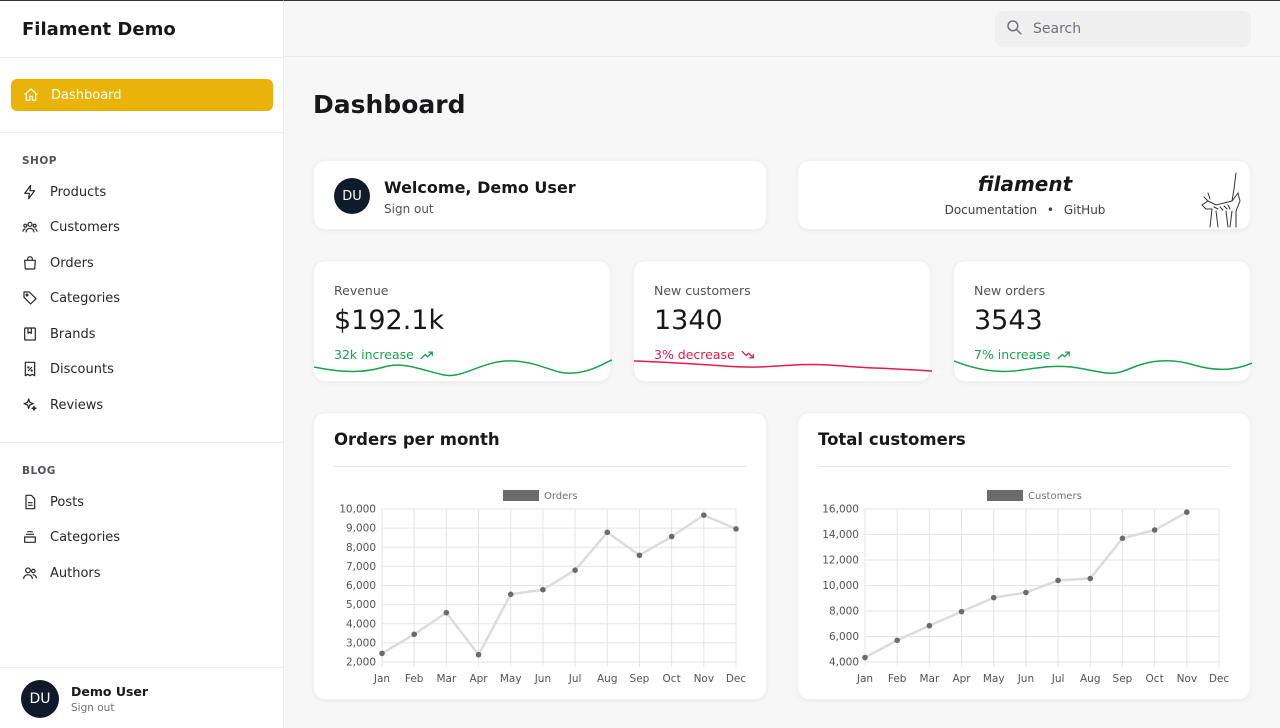  What do you see at coordinates (1123, 679) in the screenshot?
I see `x-tick-label: Sep` at bounding box center [1123, 679].